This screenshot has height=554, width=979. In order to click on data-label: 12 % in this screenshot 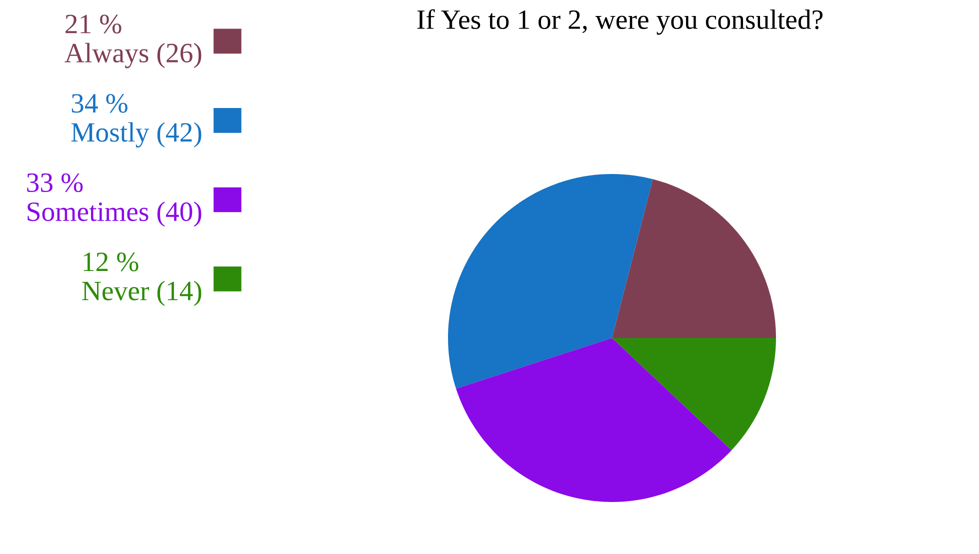, I will do `click(111, 262)`.